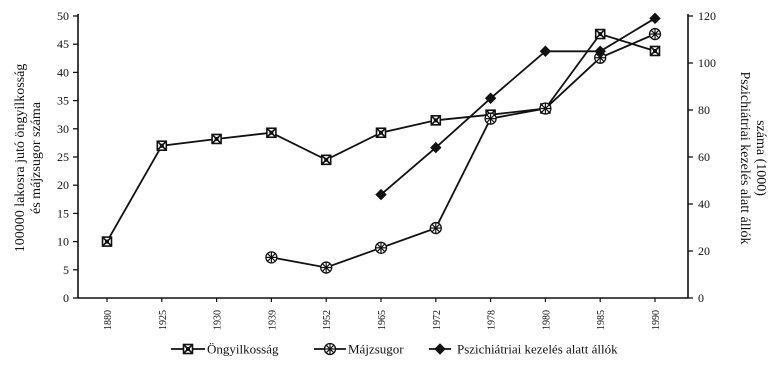 This screenshot has width=770, height=366. Describe the element at coordinates (382, 320) in the screenshot. I see `x-tick-label: 1965` at that location.